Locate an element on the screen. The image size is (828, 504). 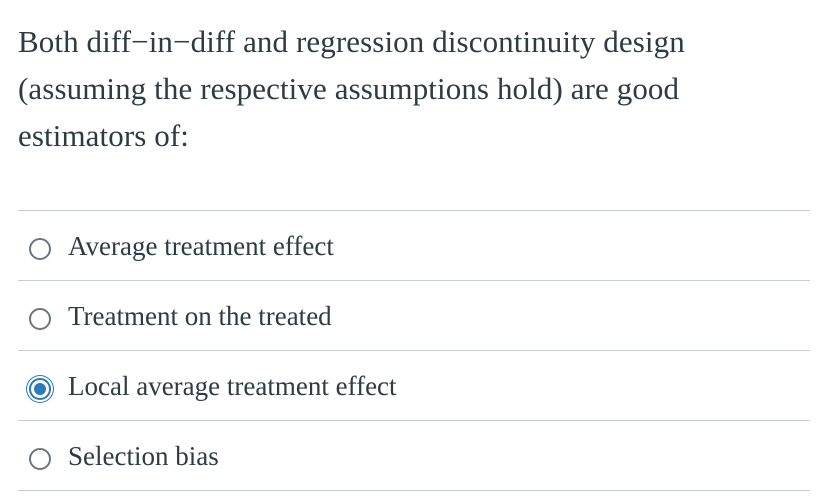
answer-label: Average treatment effect is located at coordinates (201, 245).